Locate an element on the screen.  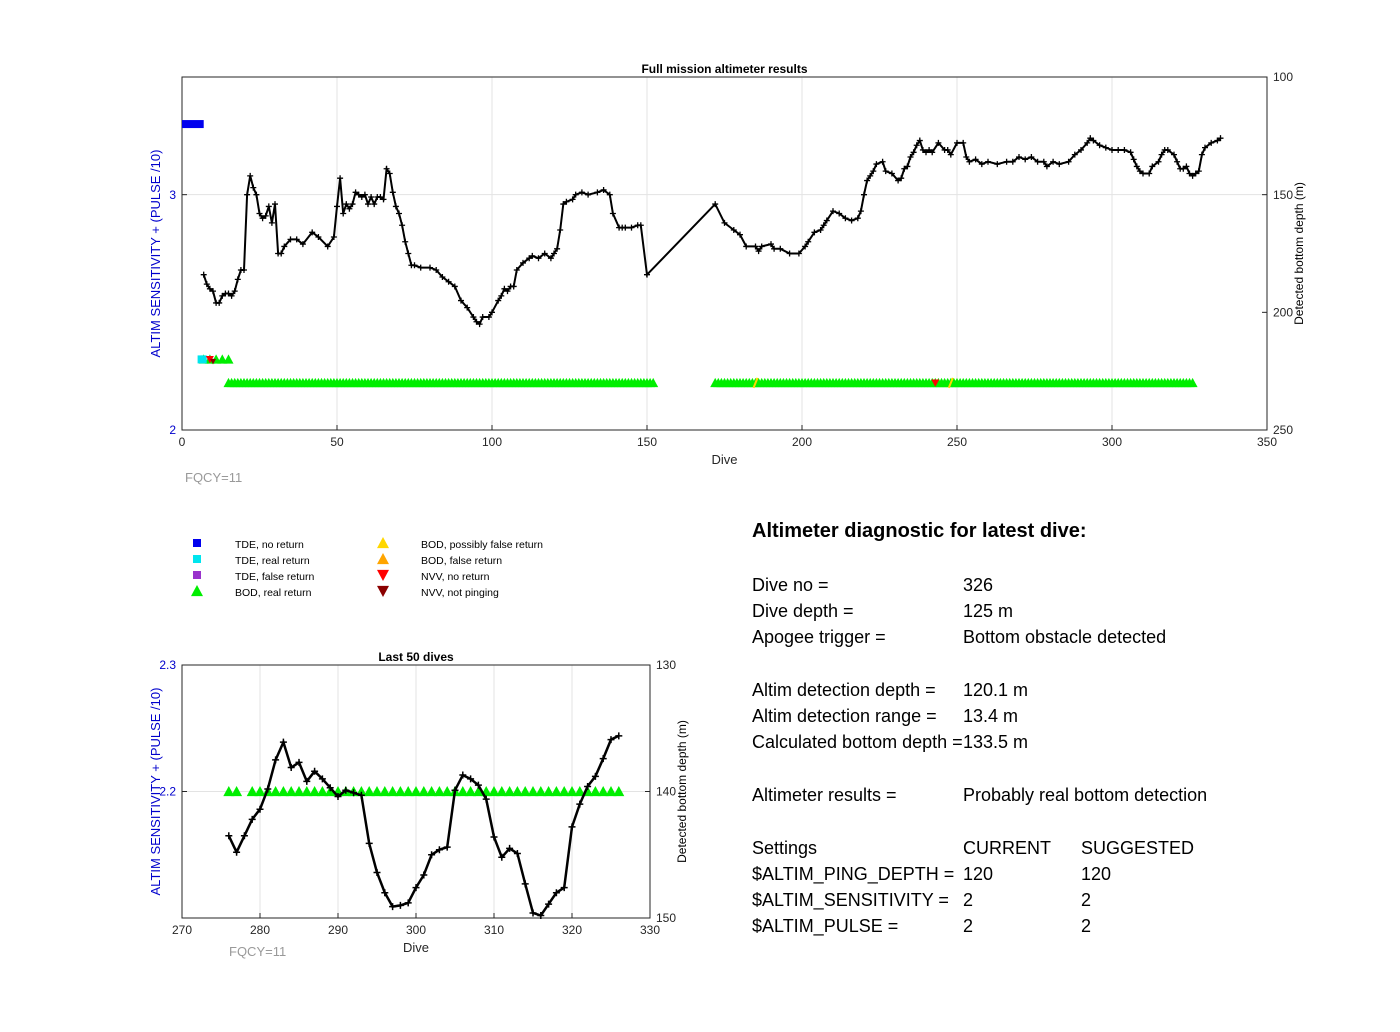
y-left-tick-label: 2.3 is located at coordinates (167, 665).